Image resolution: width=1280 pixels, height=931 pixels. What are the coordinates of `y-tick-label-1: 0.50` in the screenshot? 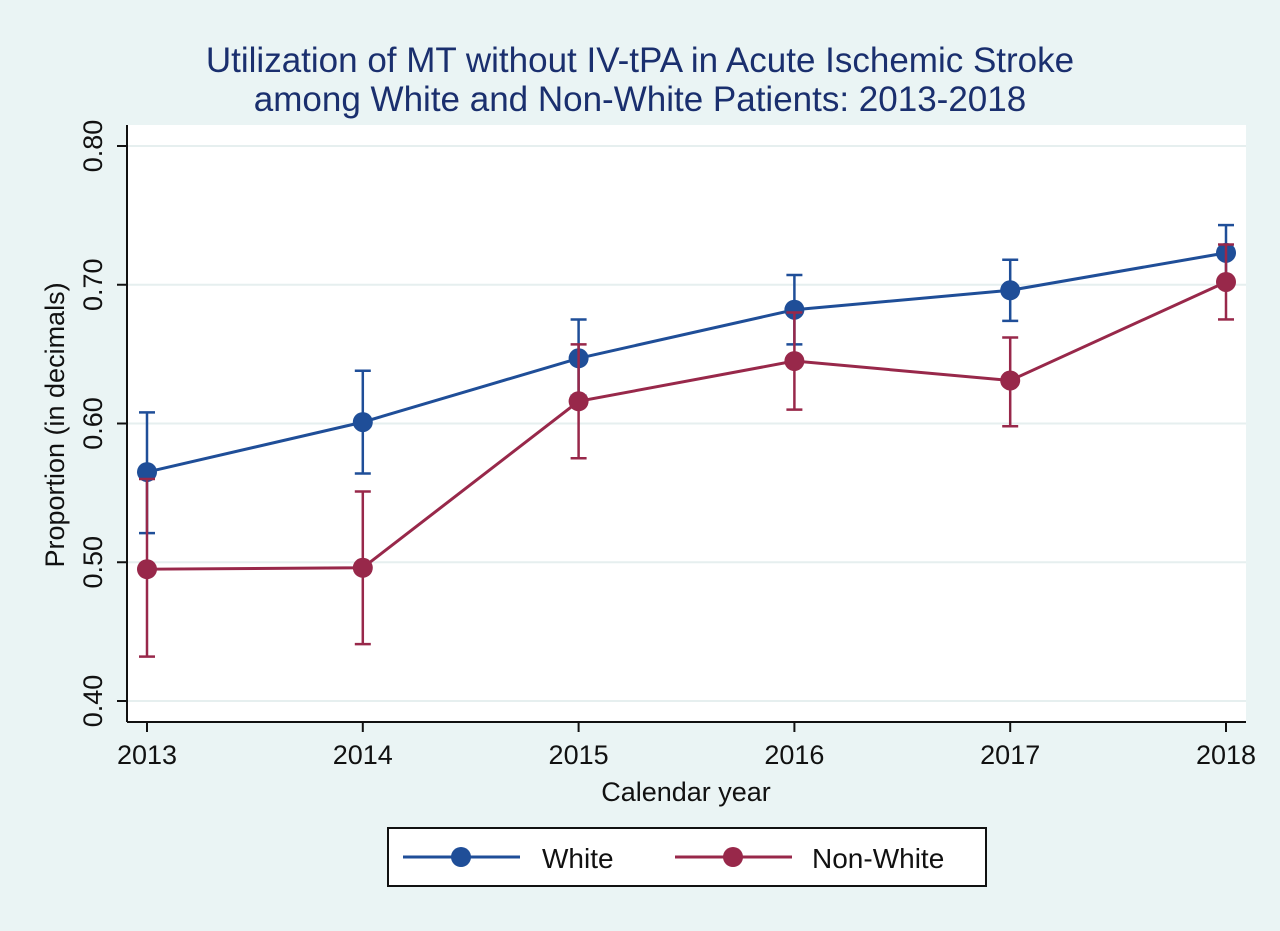 It's located at (93, 562).